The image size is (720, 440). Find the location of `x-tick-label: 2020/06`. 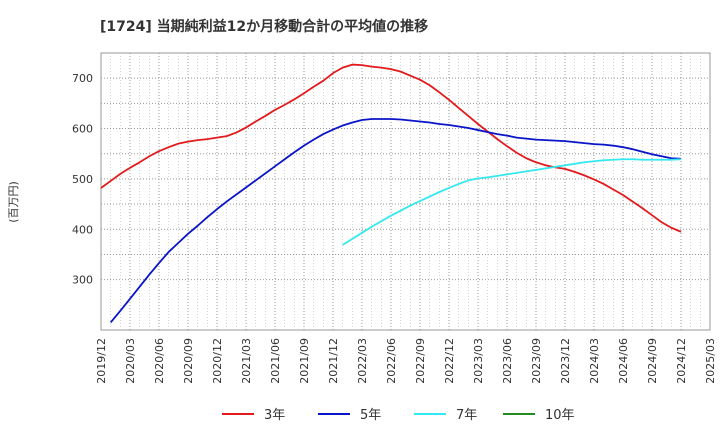

x-tick-label: 2020/06 is located at coordinates (159, 361).